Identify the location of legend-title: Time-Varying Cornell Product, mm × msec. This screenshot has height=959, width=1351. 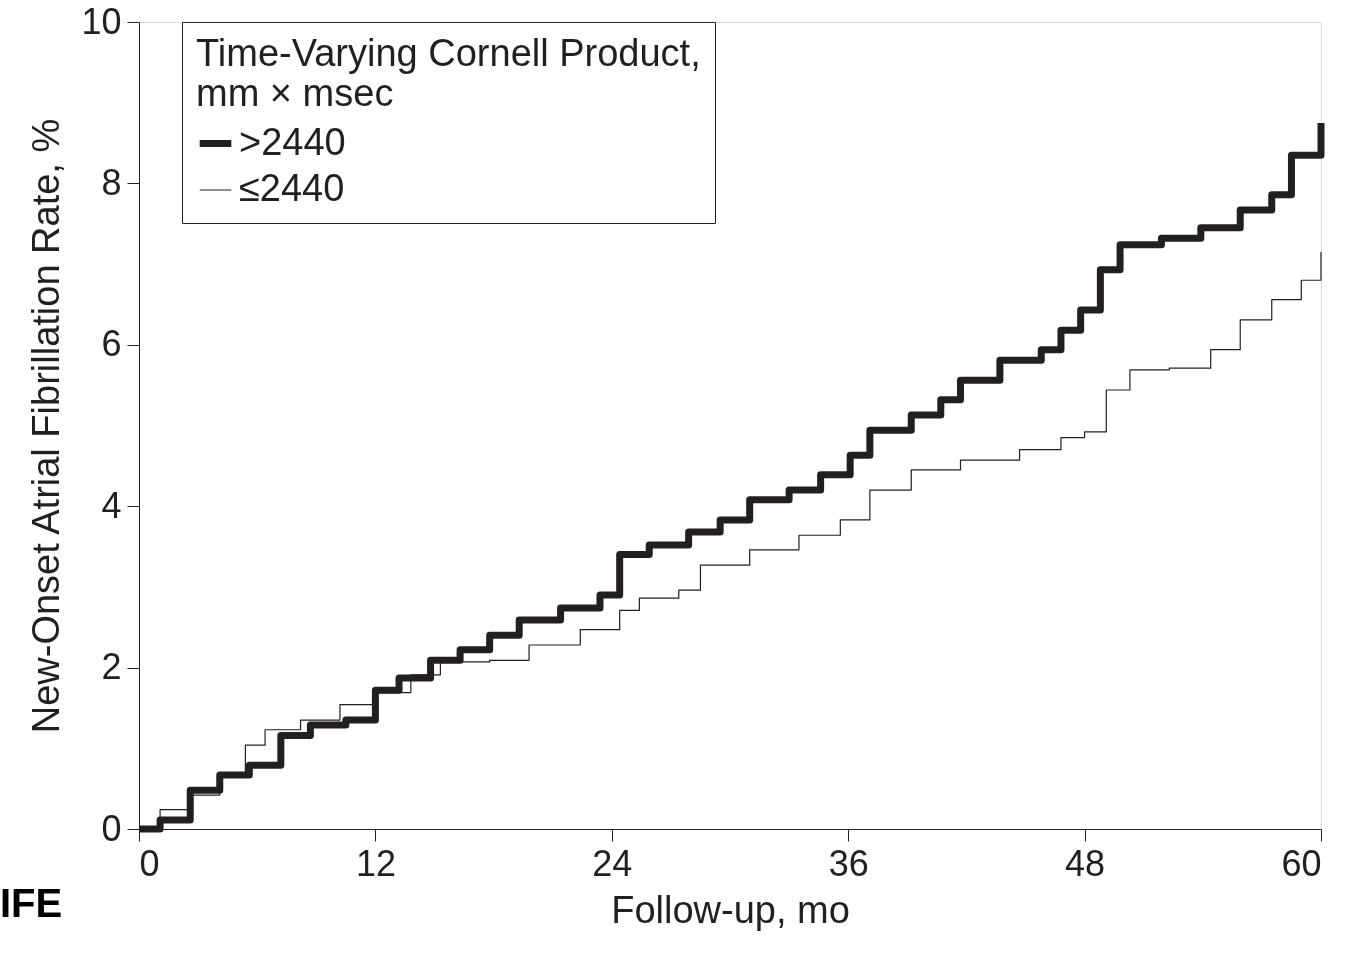
(448, 73).